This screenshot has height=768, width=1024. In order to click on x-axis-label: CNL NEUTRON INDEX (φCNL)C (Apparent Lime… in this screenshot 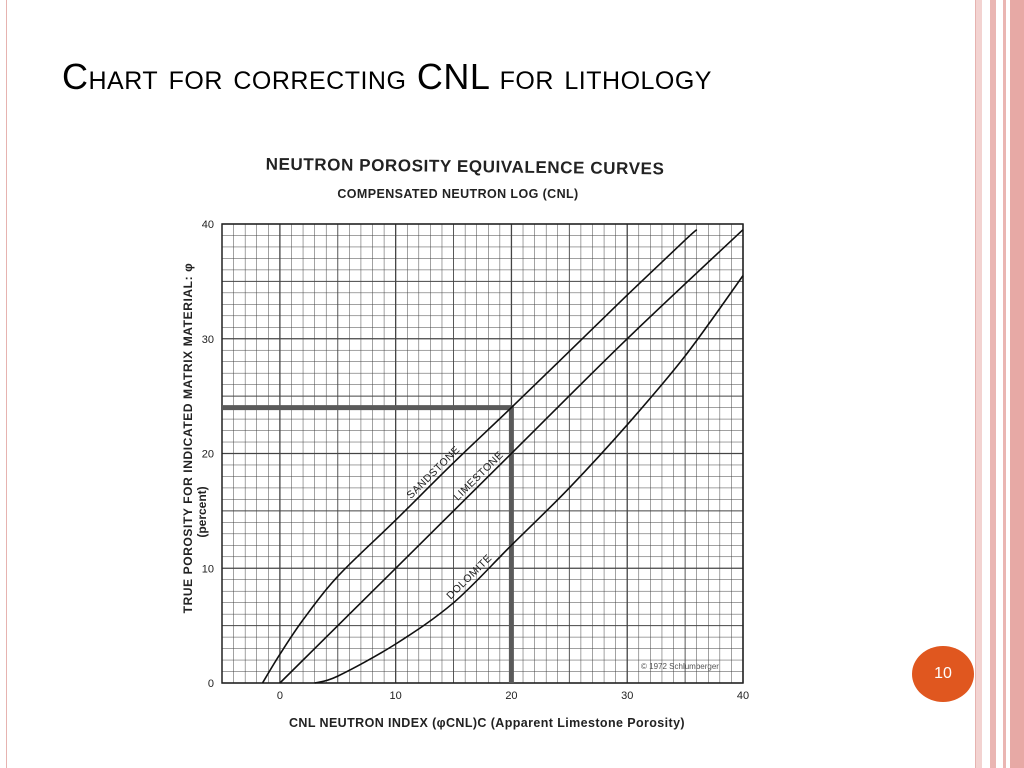, I will do `click(487, 723)`.